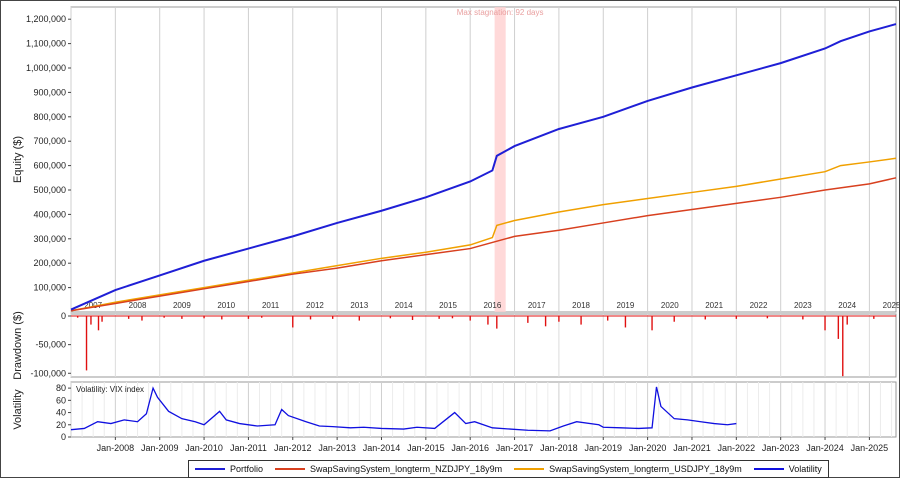 Image resolution: width=900 pixels, height=482 pixels. I want to click on legend-item-usdjpy: SwapSavingSystem_longterm_USDJPY_18y9m, so click(628, 469).